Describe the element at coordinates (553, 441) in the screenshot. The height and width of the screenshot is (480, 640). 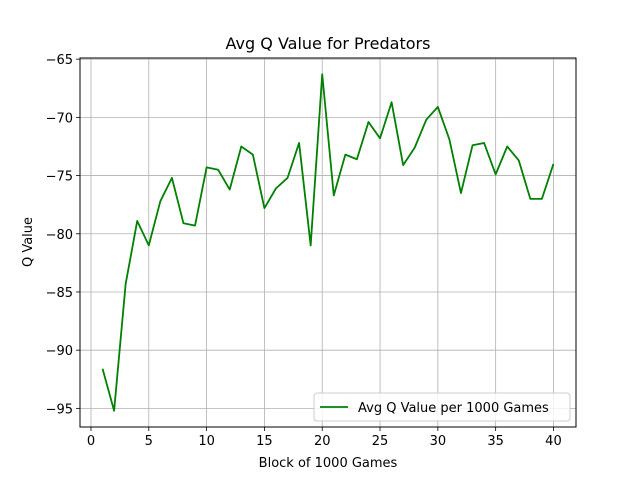
I see `x-tick-label: 40` at that location.